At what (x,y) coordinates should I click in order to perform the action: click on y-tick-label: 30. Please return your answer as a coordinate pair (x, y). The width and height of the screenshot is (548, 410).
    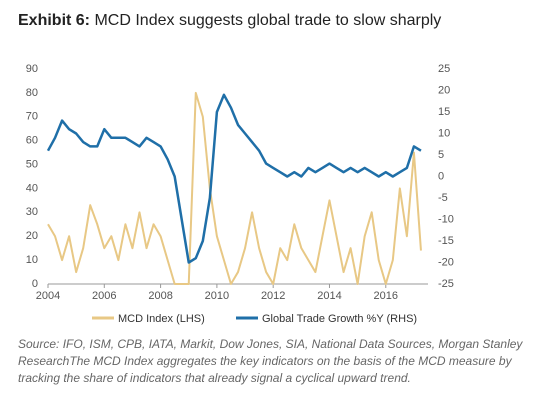
    Looking at the image, I should click on (32, 212).